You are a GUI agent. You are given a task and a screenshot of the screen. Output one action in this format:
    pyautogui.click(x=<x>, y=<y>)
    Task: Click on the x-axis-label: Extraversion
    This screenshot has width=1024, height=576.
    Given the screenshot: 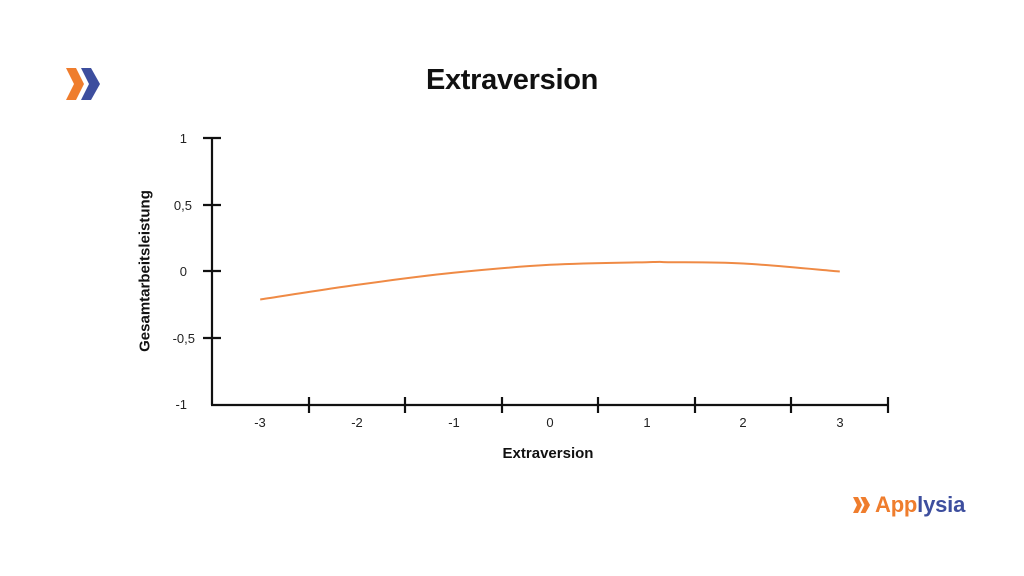 What is the action you would take?
    pyautogui.click(x=548, y=453)
    